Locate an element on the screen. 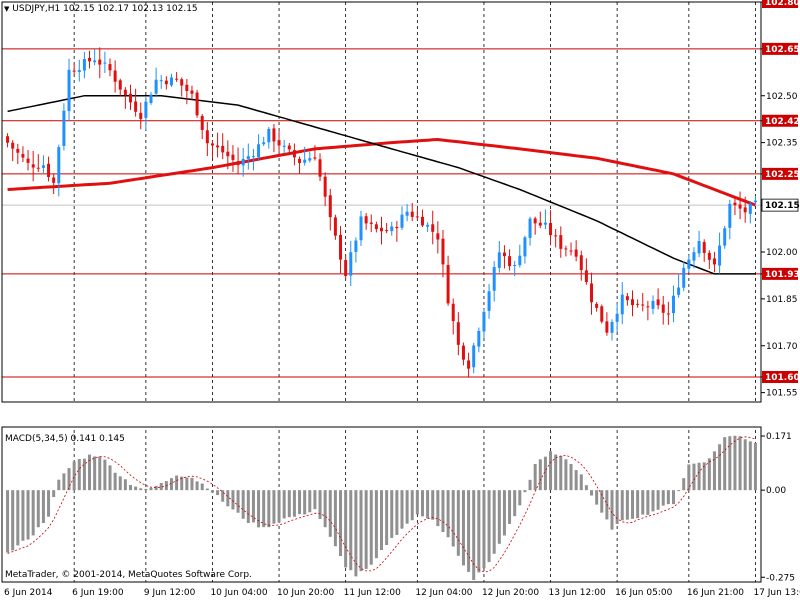 The width and height of the screenshot is (800, 604). symbol-ohlc: USDJPY,H1 102.15 102.17 102.13 102.15 is located at coordinates (105, 9).